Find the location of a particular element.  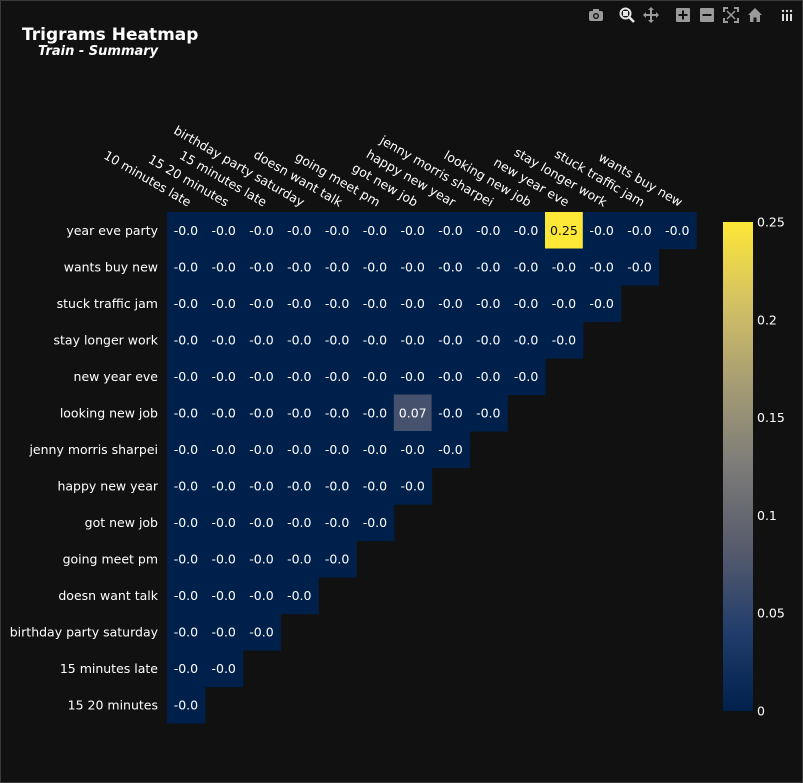

zoom-icon is located at coordinates (627, 15).